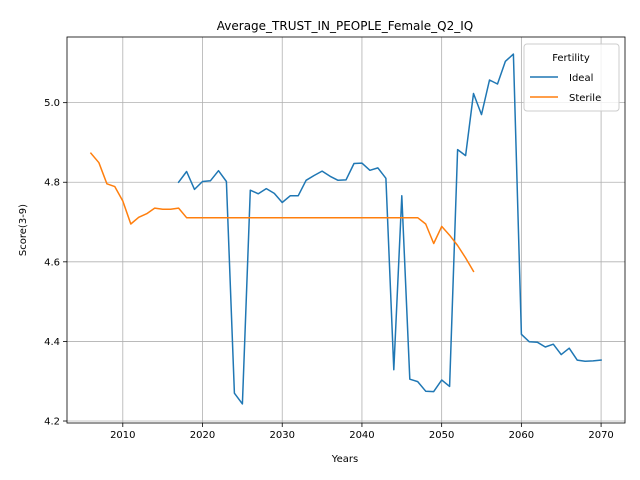 The width and height of the screenshot is (640, 480). Describe the element at coordinates (122, 435) in the screenshot. I see `x-tick-label: 2010` at that location.